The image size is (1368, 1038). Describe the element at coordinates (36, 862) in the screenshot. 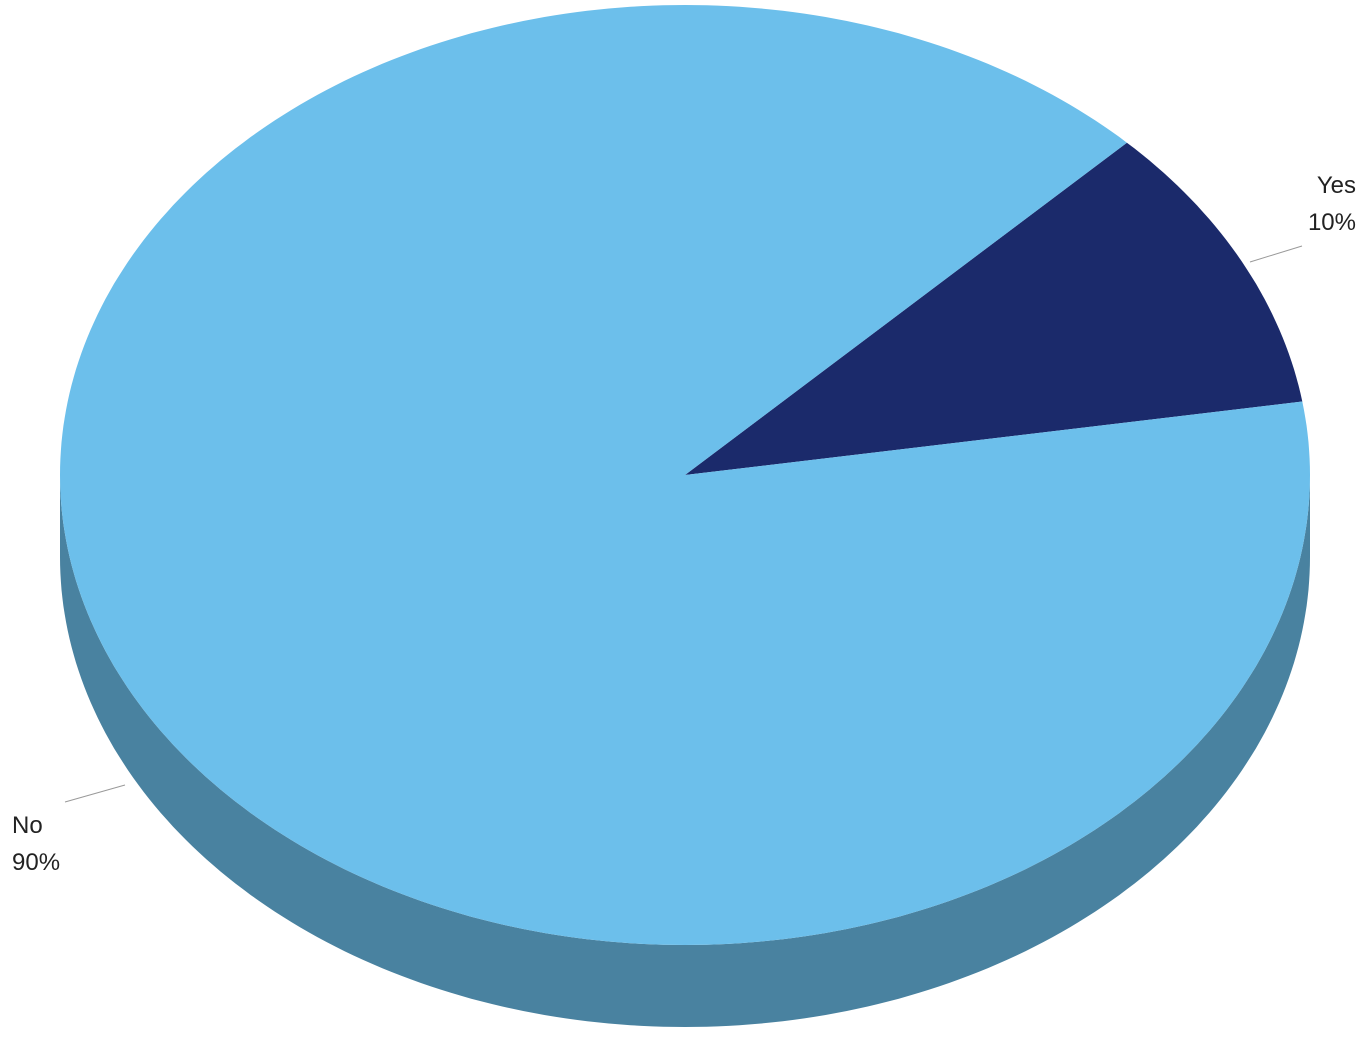

I see `value-label: 90%` at that location.